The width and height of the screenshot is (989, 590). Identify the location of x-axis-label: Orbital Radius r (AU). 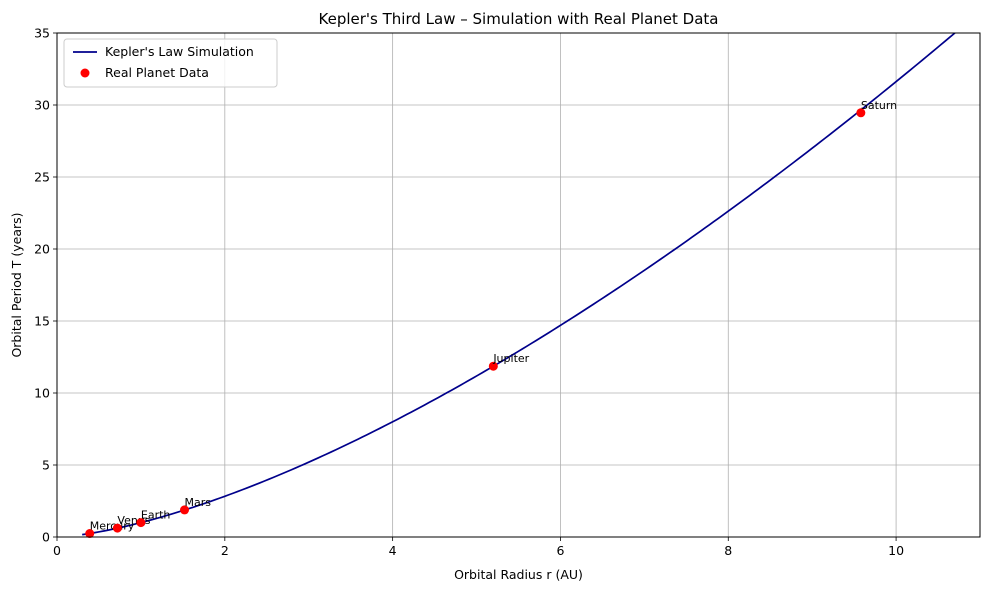
(518, 574).